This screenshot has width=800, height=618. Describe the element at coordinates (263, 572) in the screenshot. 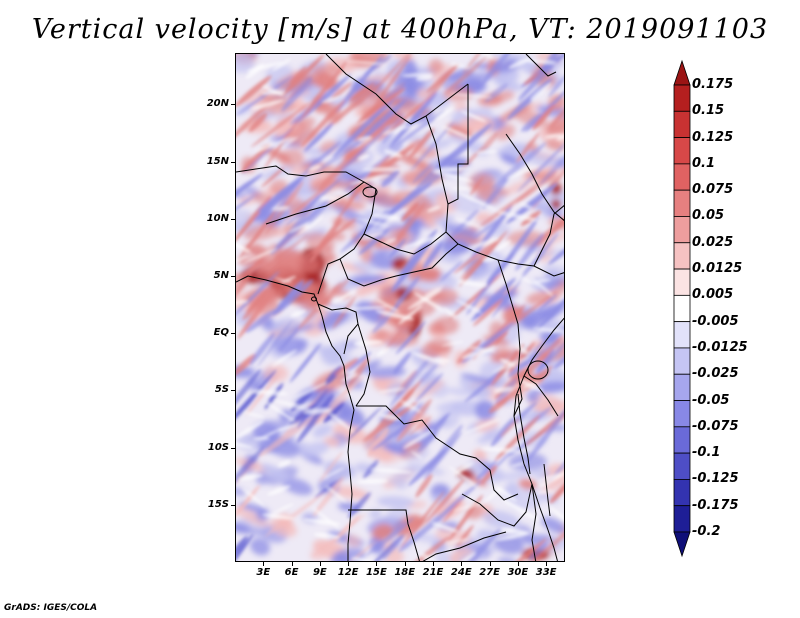

I see `lon-tick-label: 3E` at that location.